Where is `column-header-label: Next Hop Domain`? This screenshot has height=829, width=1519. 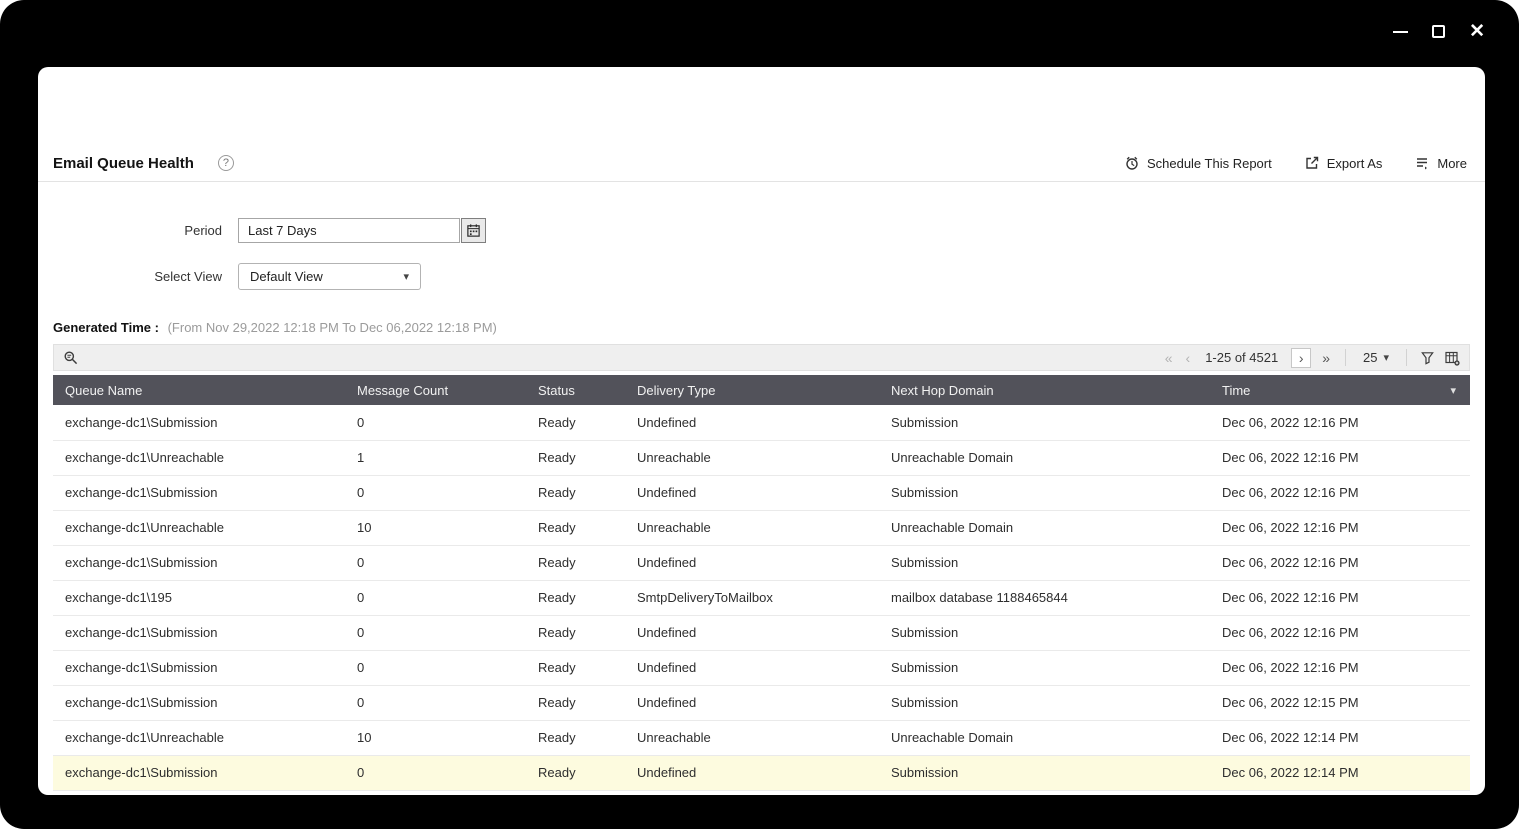 column-header-label: Next Hop Domain is located at coordinates (942, 390).